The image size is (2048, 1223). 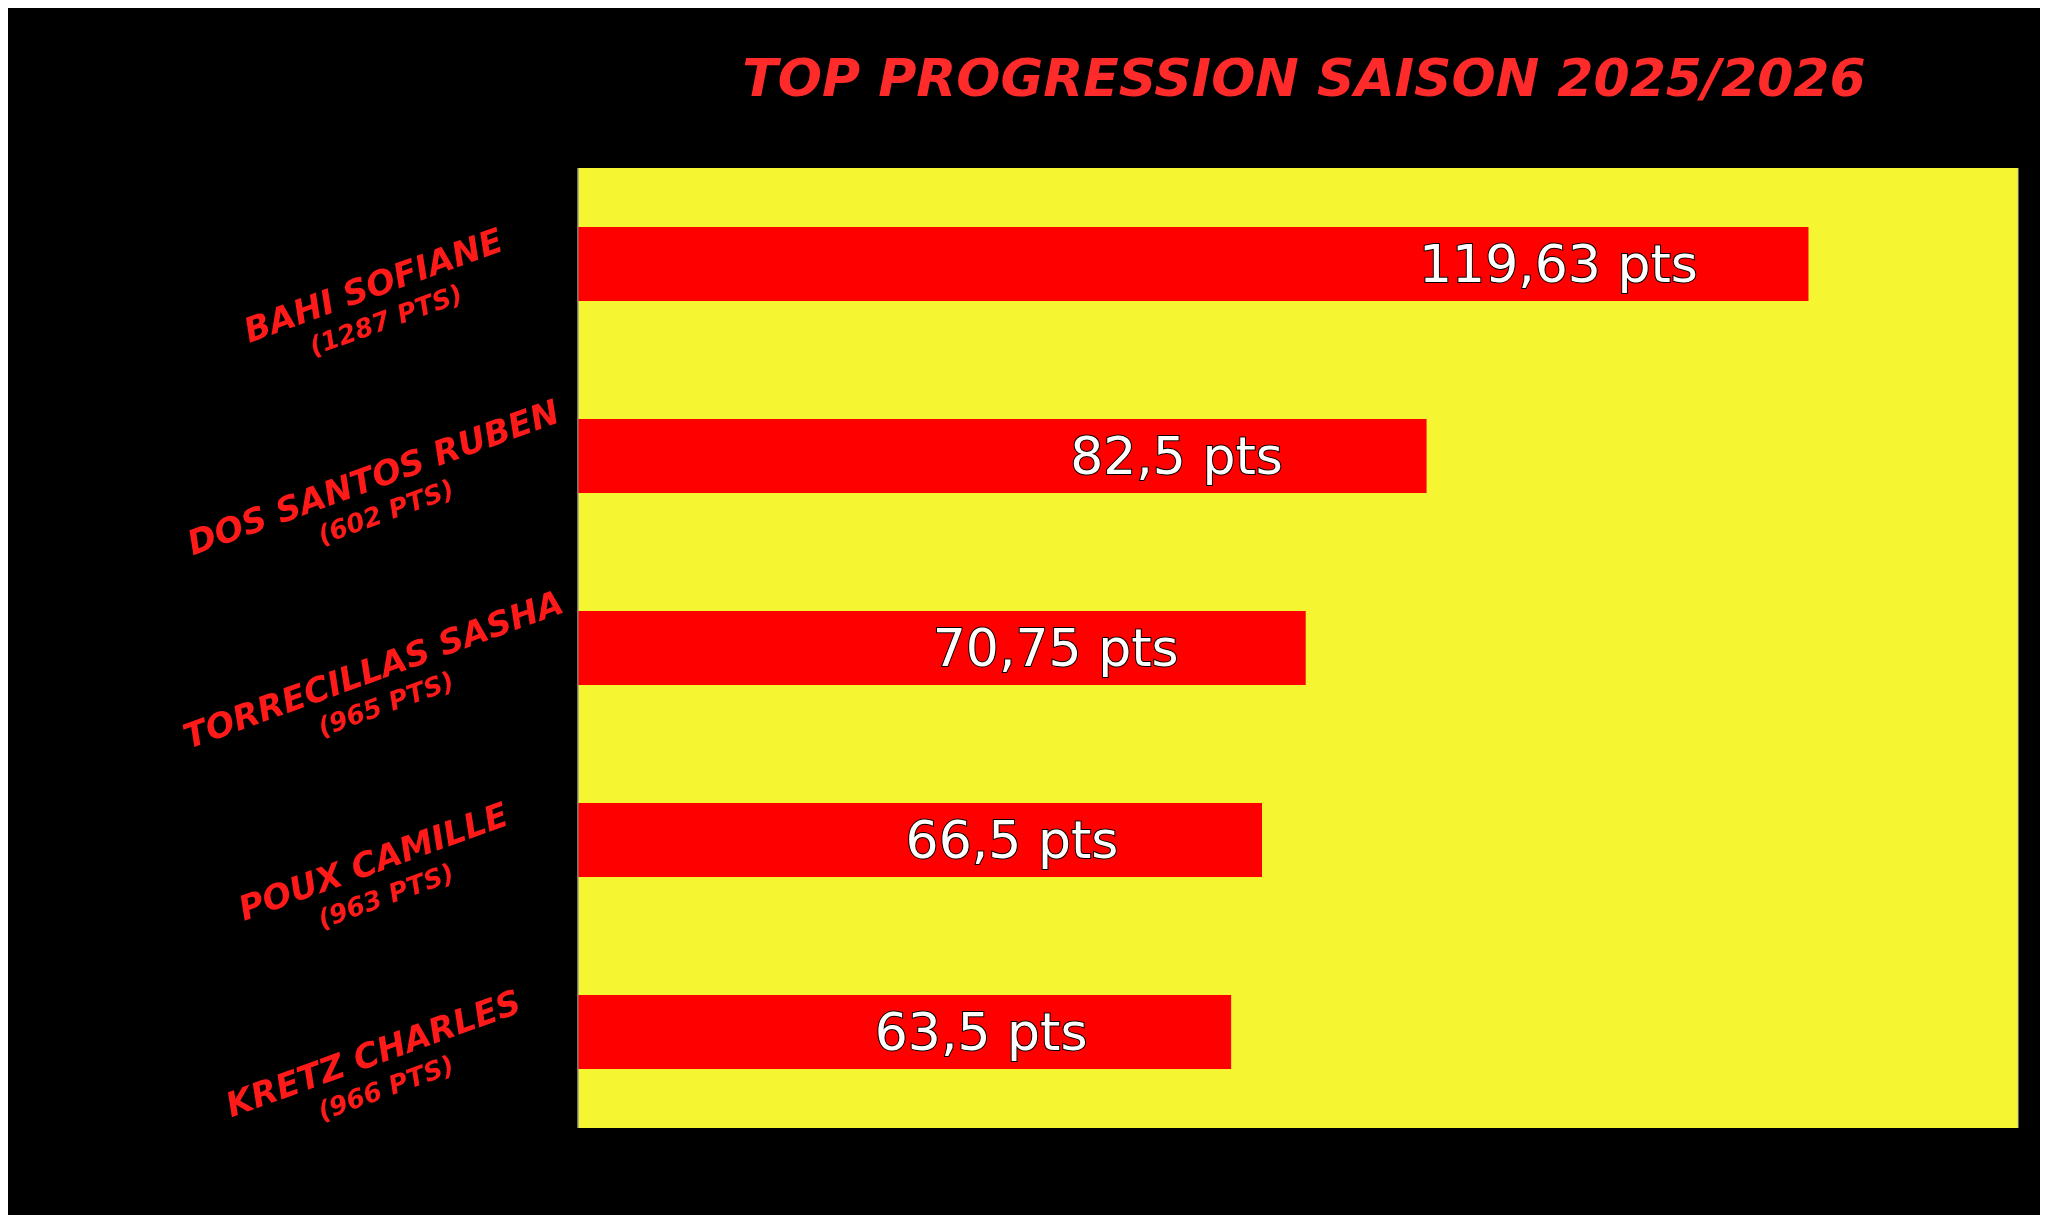 What do you see at coordinates (1176, 456) in the screenshot?
I see `data-label: 82,5 pts` at bounding box center [1176, 456].